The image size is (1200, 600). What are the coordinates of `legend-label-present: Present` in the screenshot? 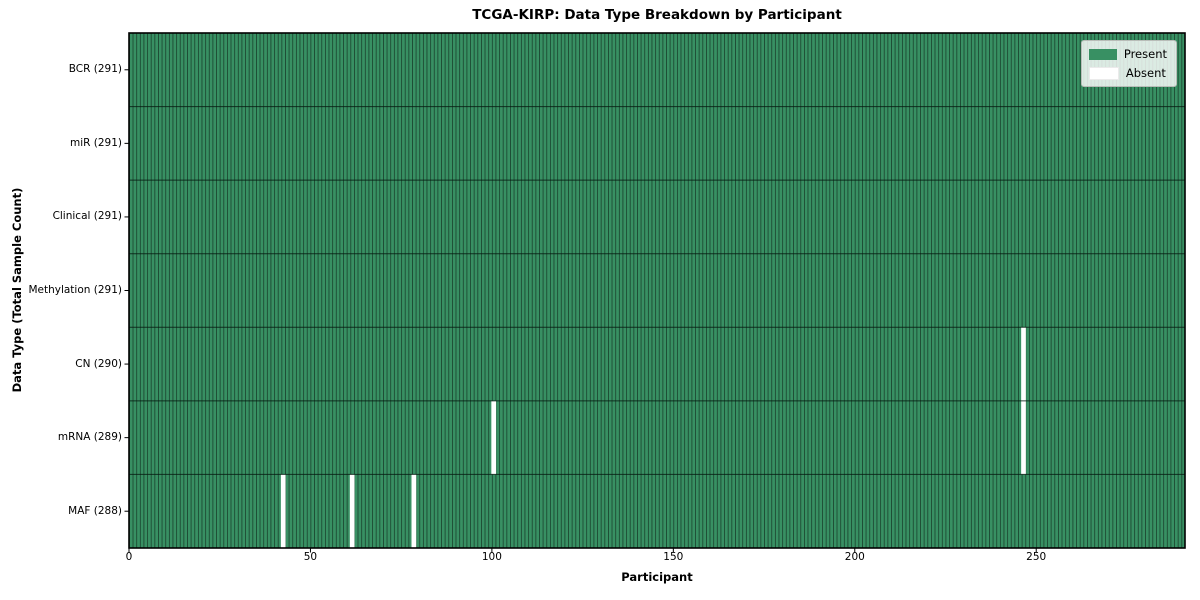 It's located at (1145, 54).